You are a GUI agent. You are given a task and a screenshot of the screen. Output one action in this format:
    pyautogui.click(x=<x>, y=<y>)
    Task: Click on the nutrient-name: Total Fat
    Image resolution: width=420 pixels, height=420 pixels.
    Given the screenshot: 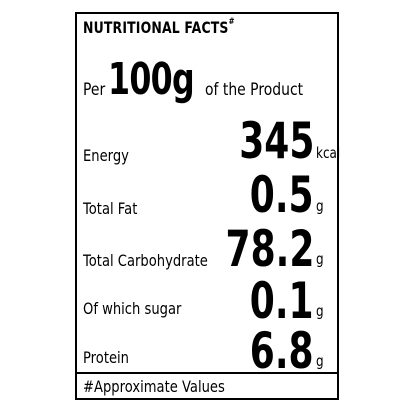 What is the action you would take?
    pyautogui.click(x=110, y=208)
    